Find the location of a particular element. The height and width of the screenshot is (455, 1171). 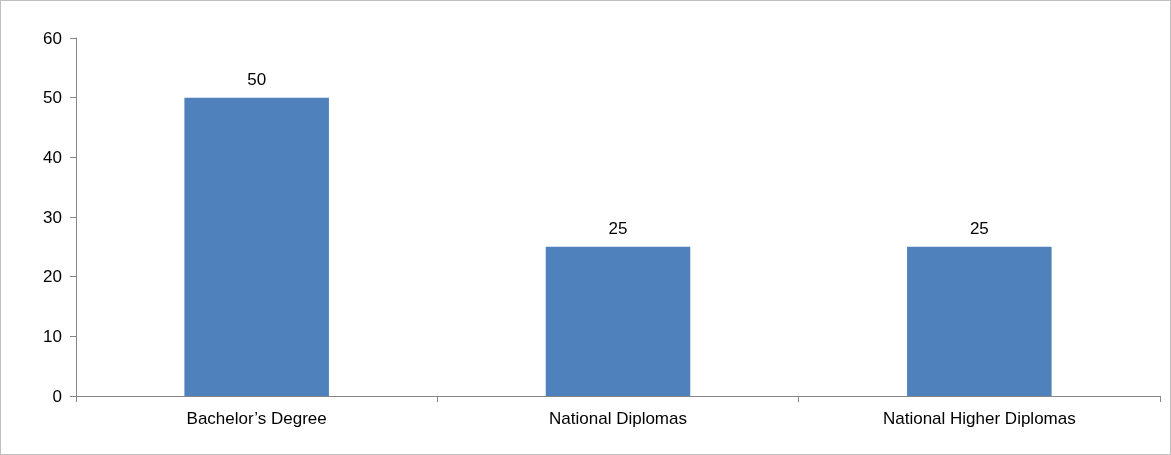

y-tick-label: 10 is located at coordinates (52, 336).